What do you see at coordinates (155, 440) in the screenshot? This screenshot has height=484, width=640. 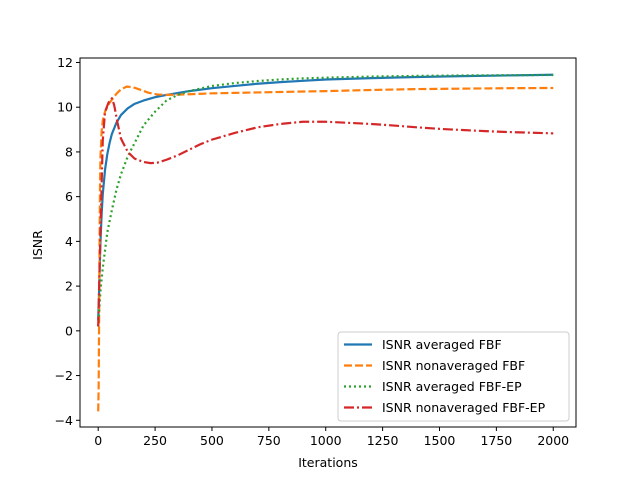 I see `x-tick-label: 250` at bounding box center [155, 440].